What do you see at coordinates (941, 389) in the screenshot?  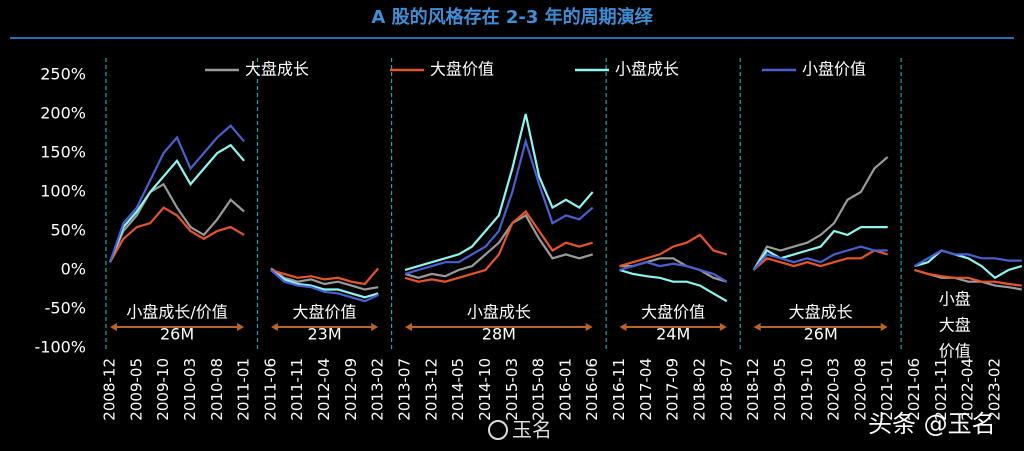 I see `x-tick-label: 2021-11` at bounding box center [941, 389].